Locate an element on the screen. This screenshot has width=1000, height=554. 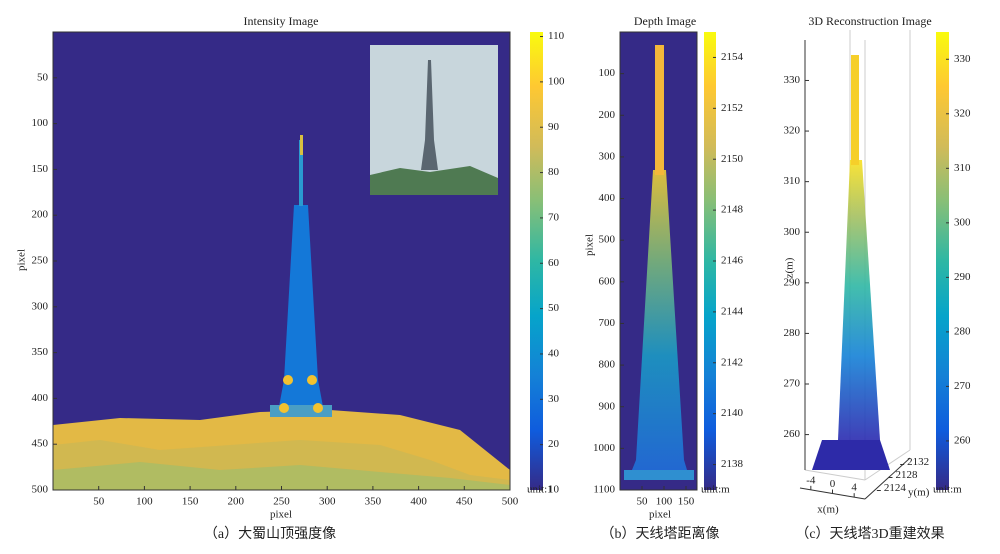
colorbar-tick-label: 70 is located at coordinates (554, 217).